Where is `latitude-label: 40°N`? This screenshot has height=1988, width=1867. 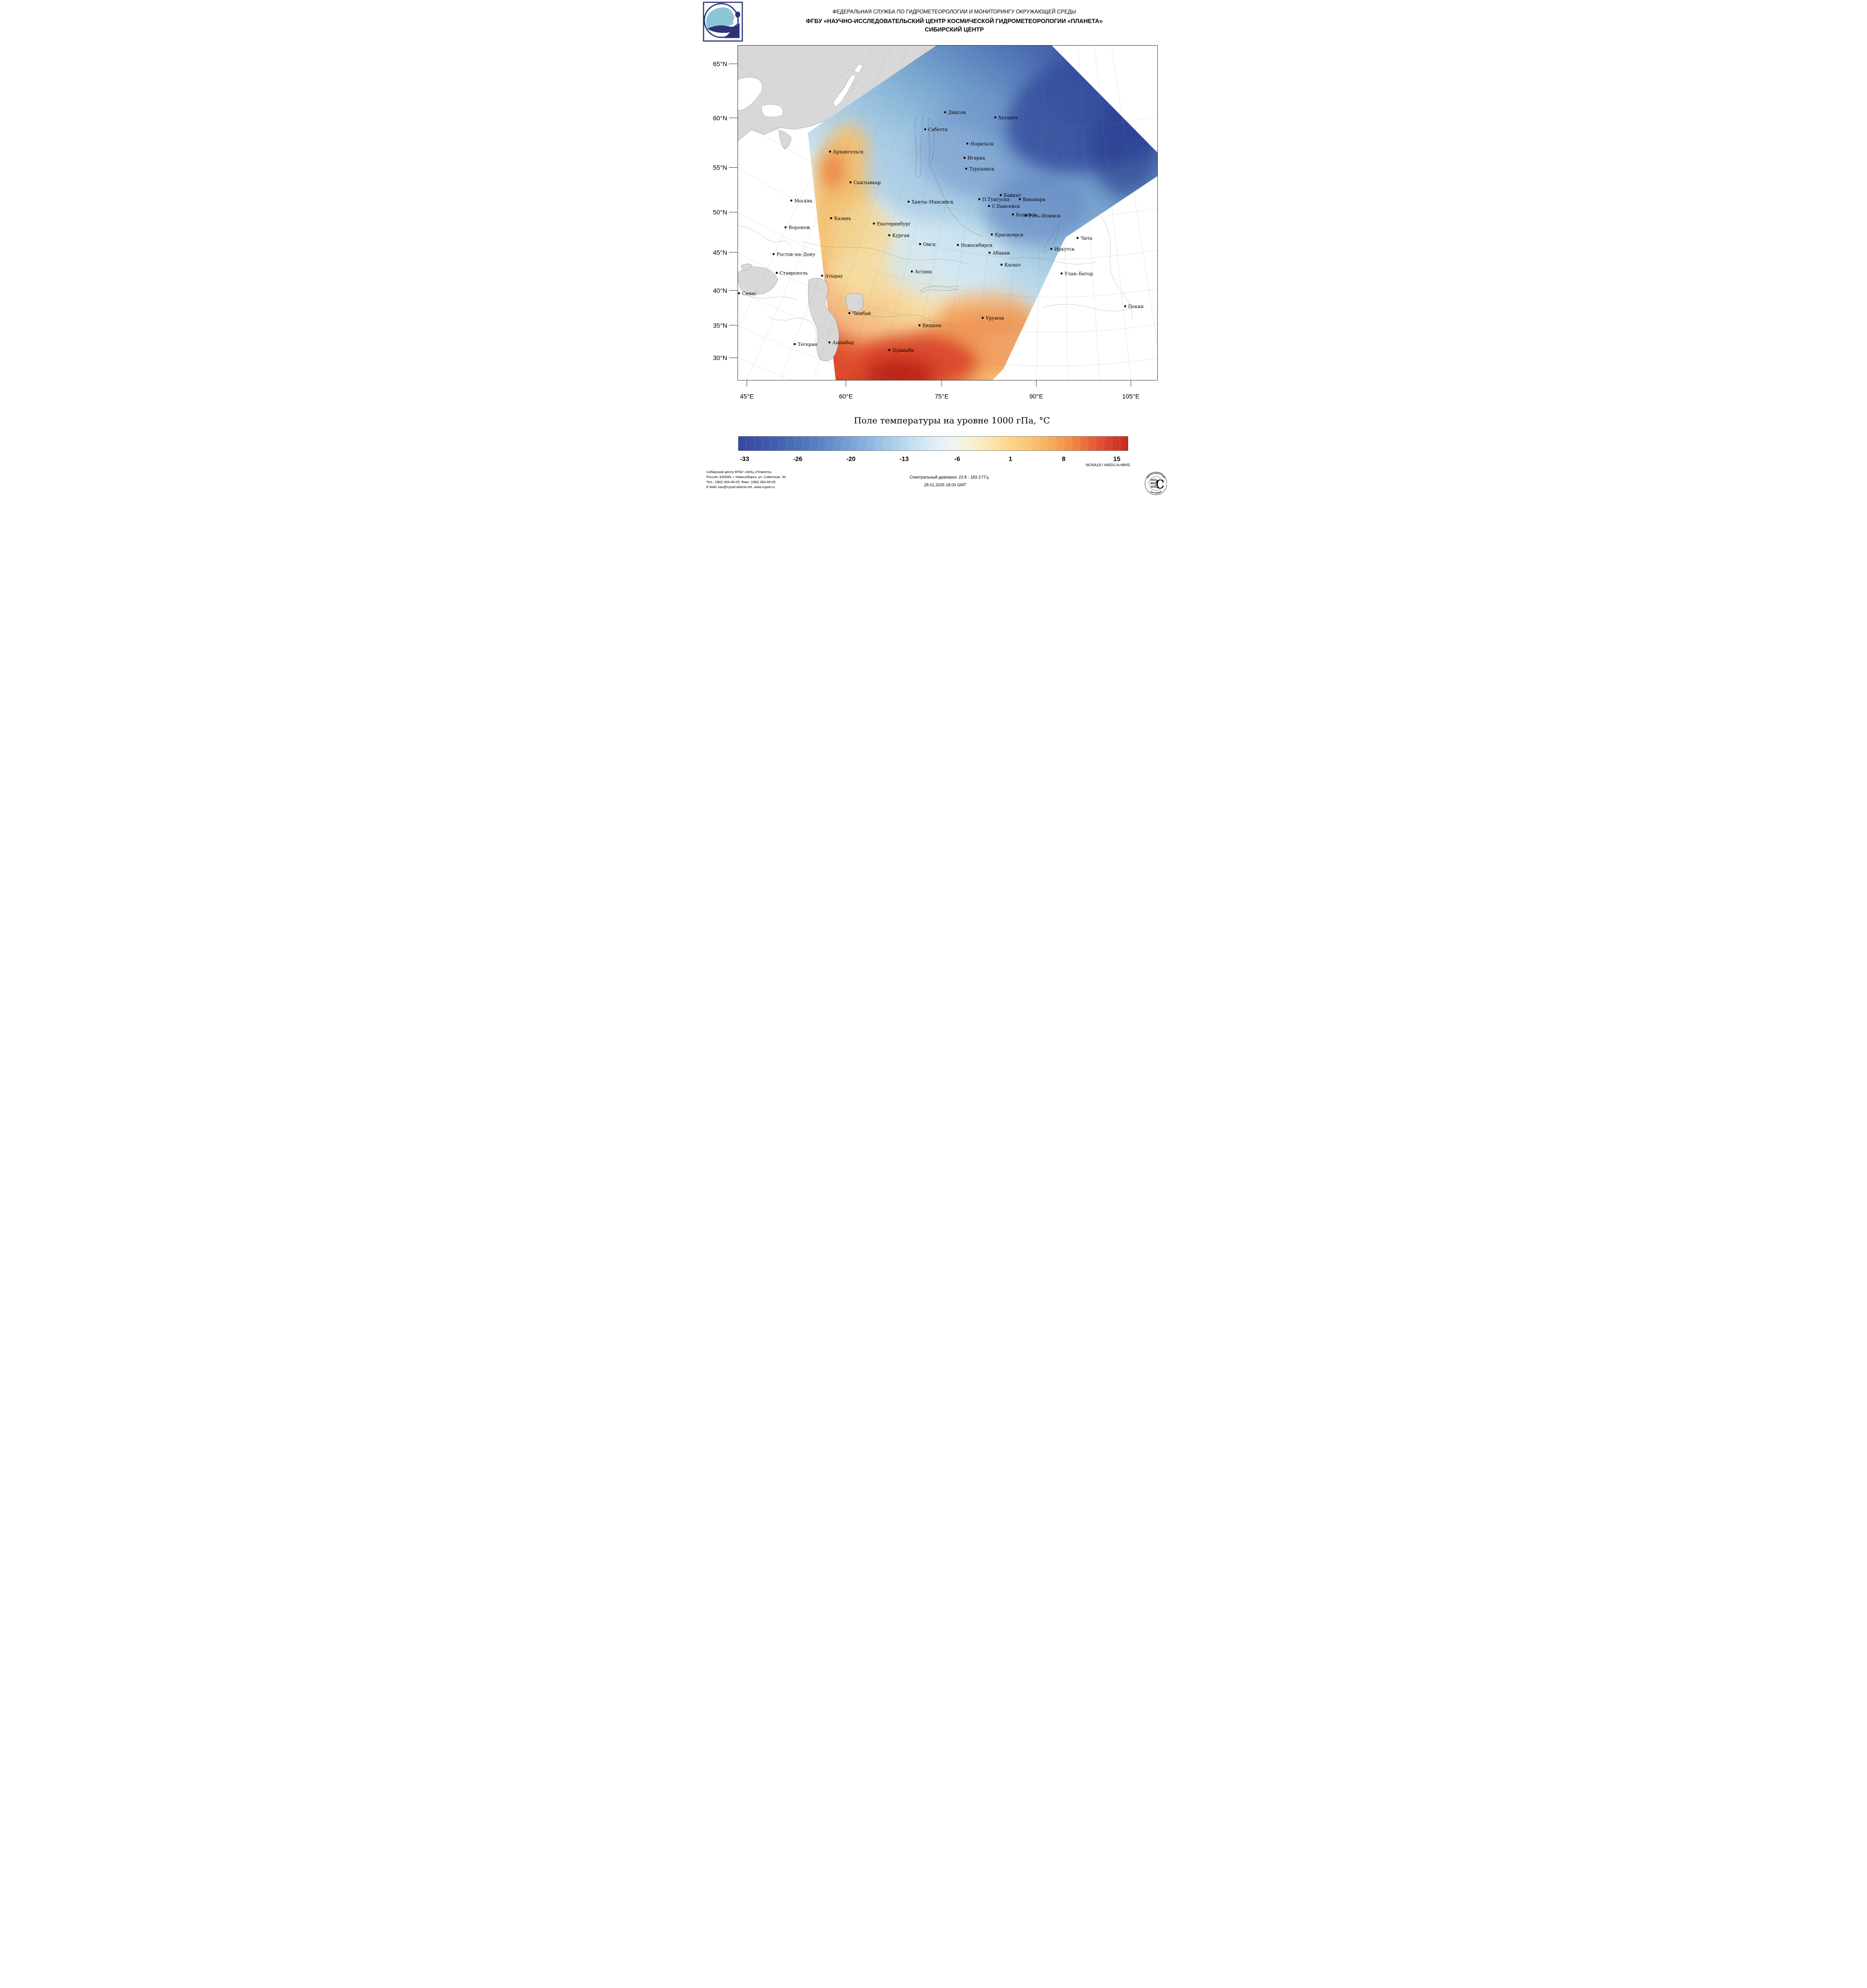 latitude-label: 40°N is located at coordinates (720, 290).